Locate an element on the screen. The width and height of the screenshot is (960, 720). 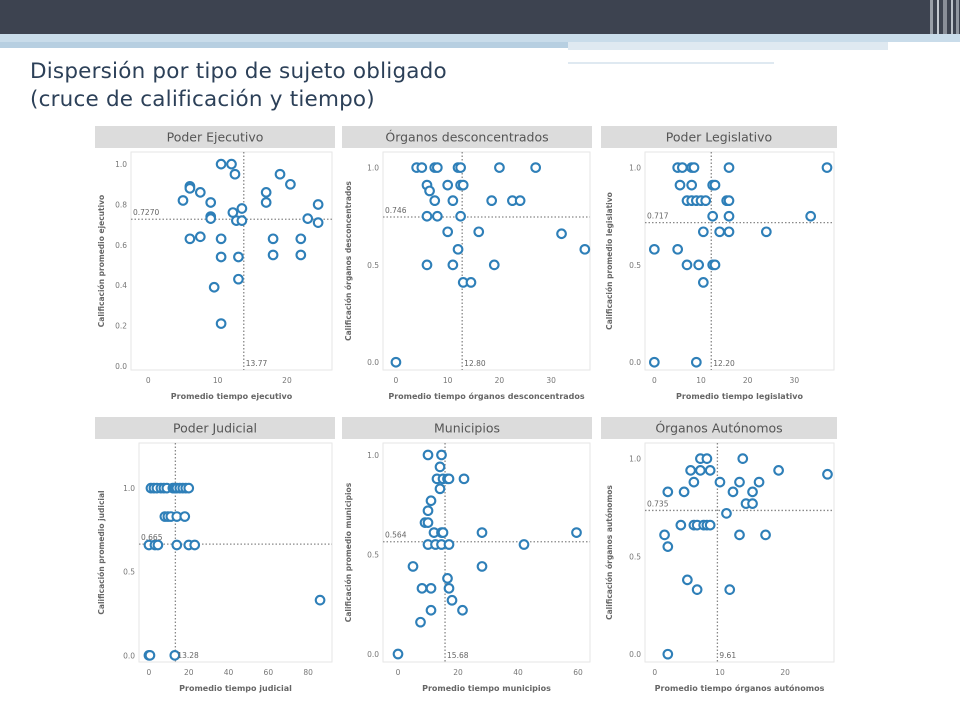
panel-title: Municipios is located at coordinates (467, 428).